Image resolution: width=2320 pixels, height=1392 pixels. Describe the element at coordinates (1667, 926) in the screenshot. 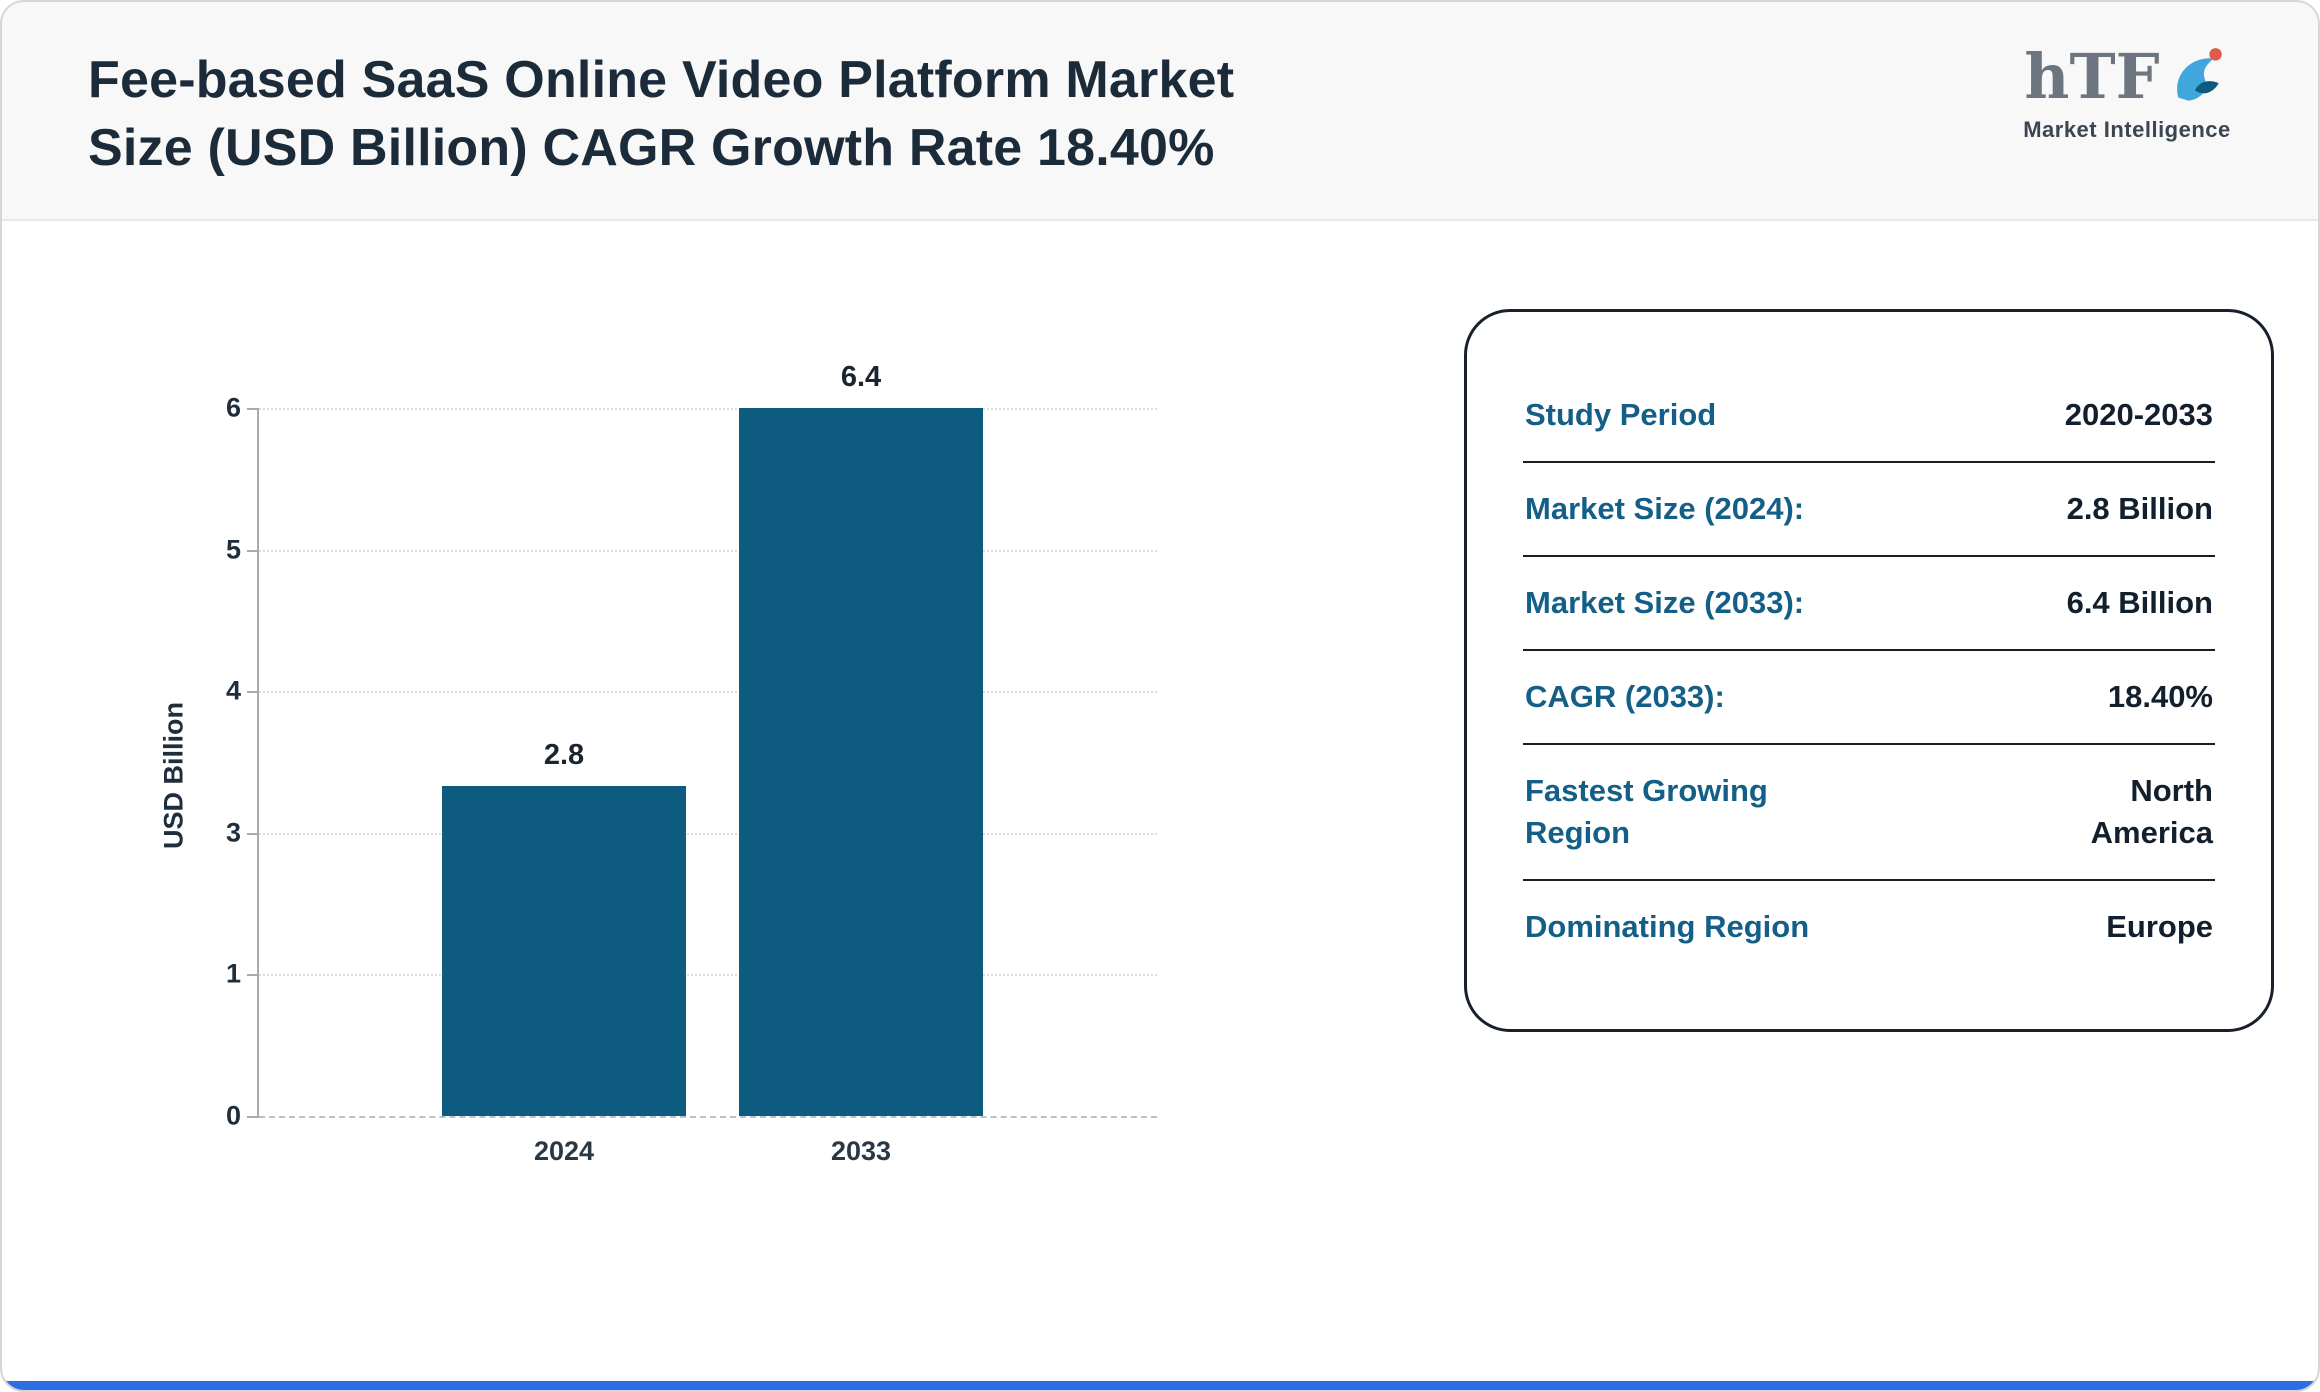

I see `summary-row-label: Dominating Region` at that location.